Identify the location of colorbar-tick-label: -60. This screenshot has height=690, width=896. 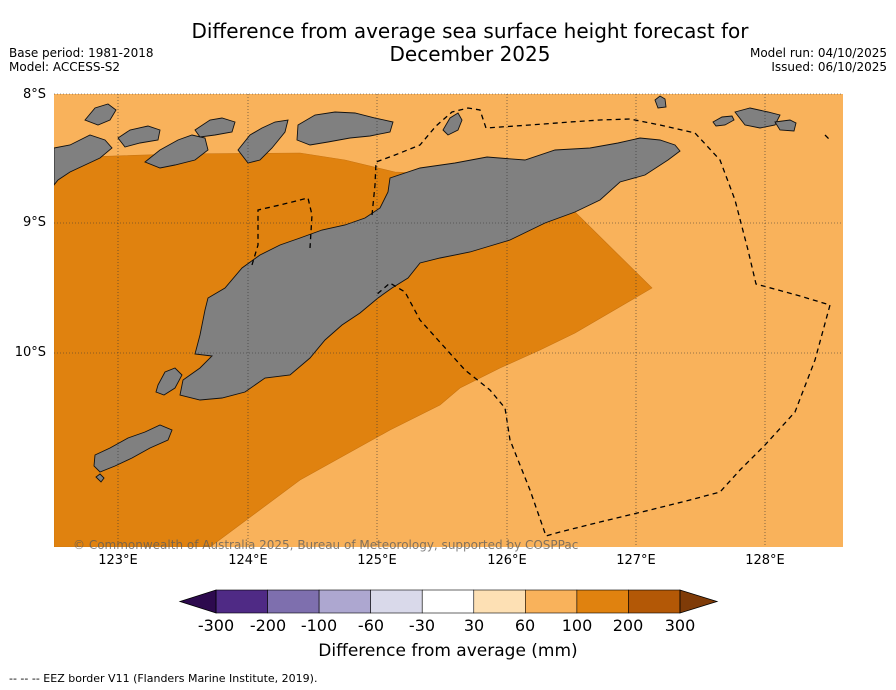
(371, 625).